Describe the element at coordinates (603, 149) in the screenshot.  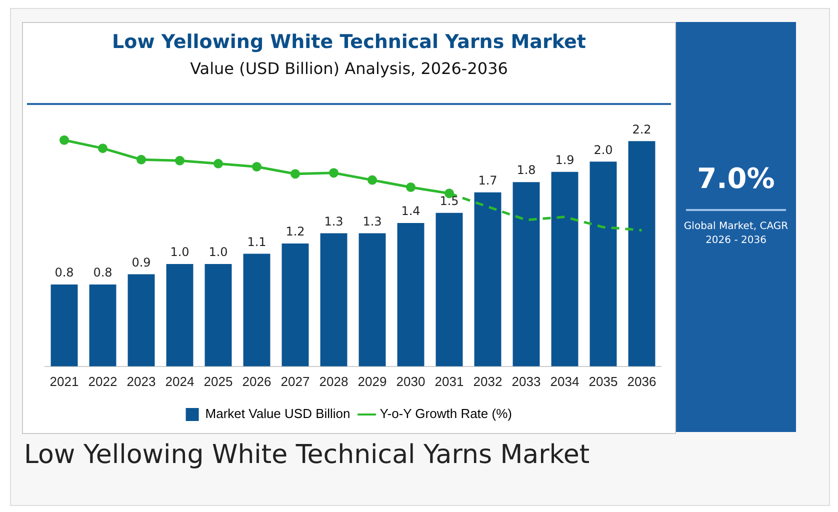
I see `data-label: 2.0` at that location.